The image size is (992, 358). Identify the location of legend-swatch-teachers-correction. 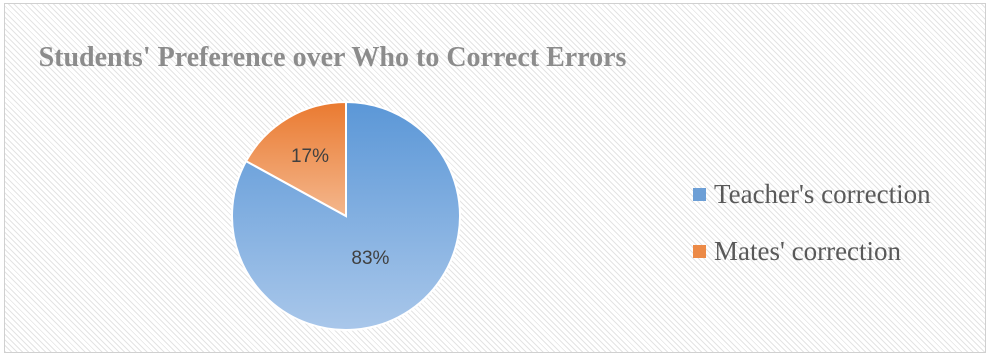
(699, 194).